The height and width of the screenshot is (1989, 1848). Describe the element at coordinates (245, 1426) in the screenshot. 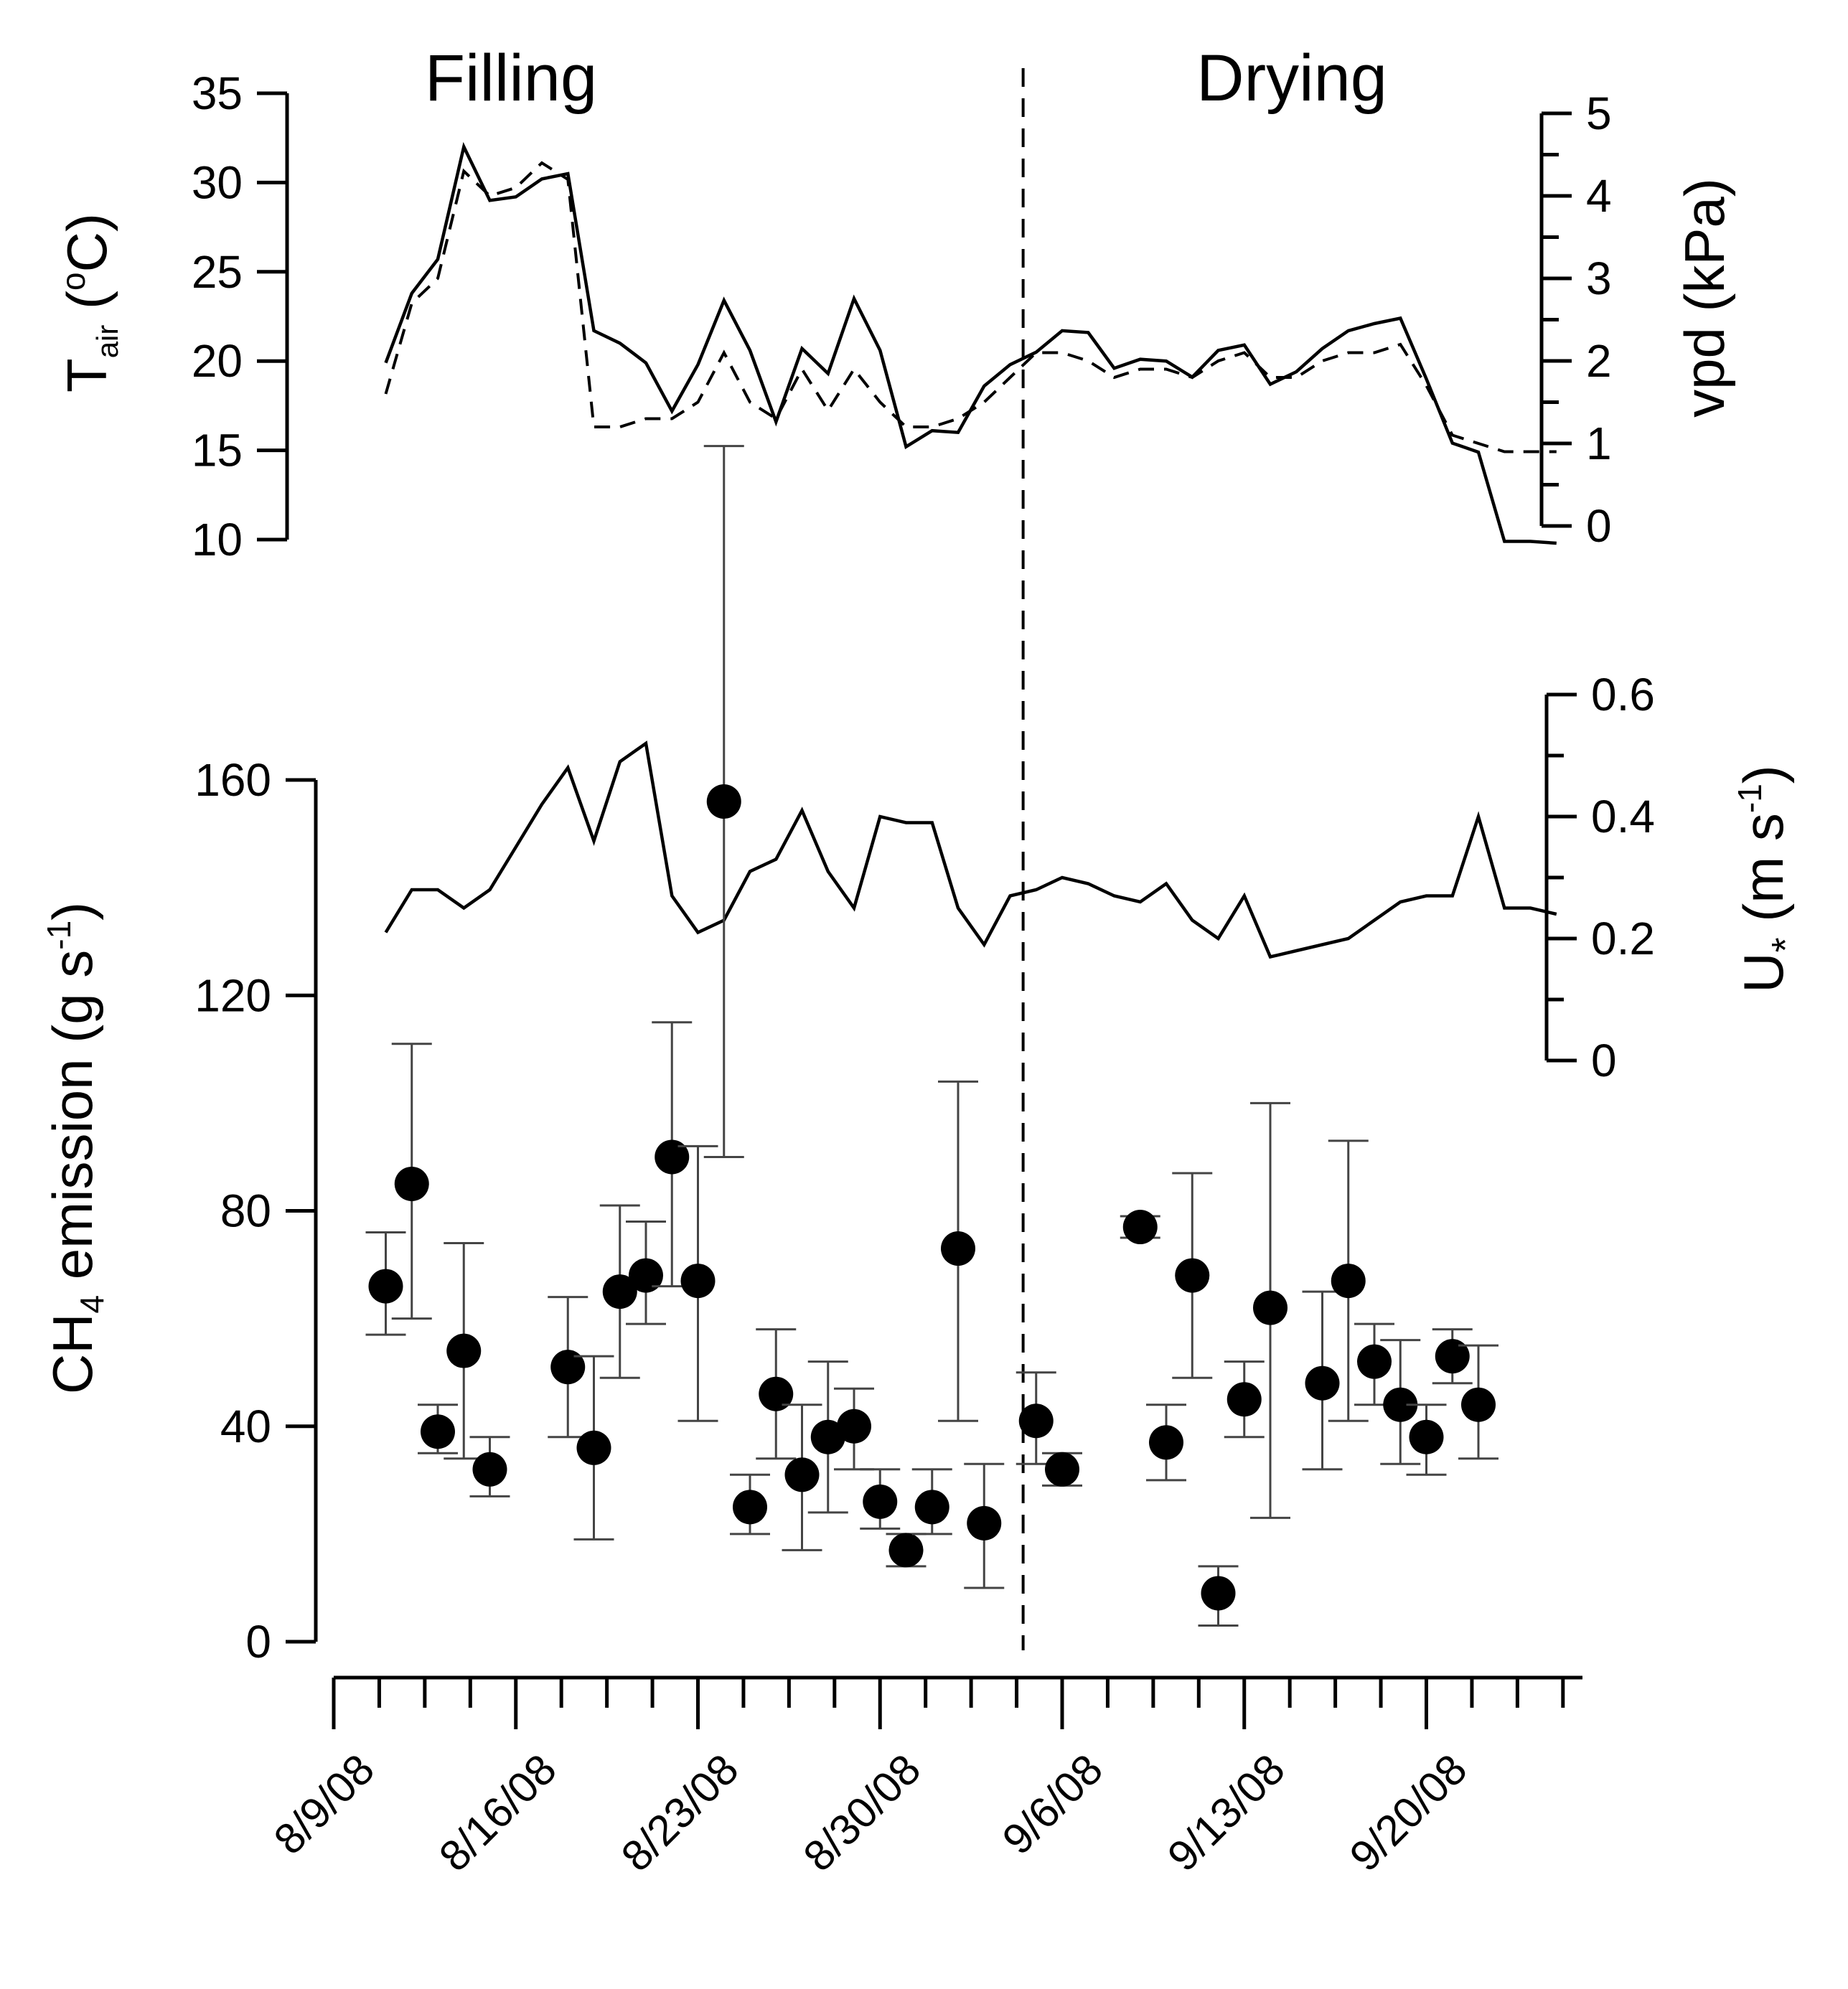

I see `ch4-axis-tick-label: 40` at that location.